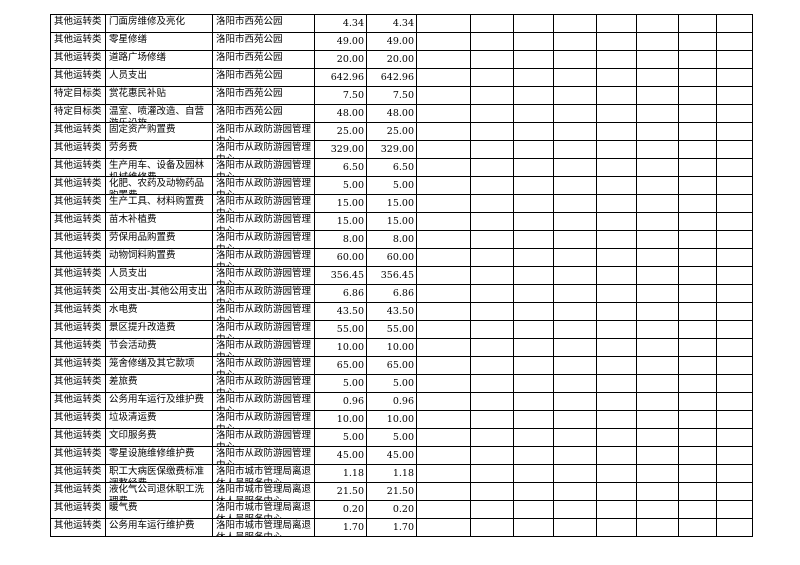  What do you see at coordinates (159, 365) in the screenshot?
I see `cell: 笼舍修缮及其它款项` at bounding box center [159, 365].